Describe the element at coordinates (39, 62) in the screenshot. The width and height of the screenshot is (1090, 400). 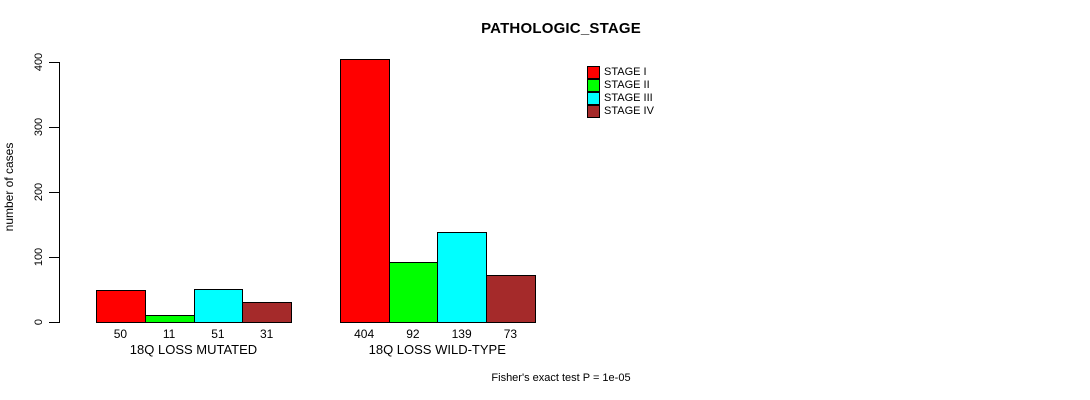
I see `y-tick-label: 400` at that location.